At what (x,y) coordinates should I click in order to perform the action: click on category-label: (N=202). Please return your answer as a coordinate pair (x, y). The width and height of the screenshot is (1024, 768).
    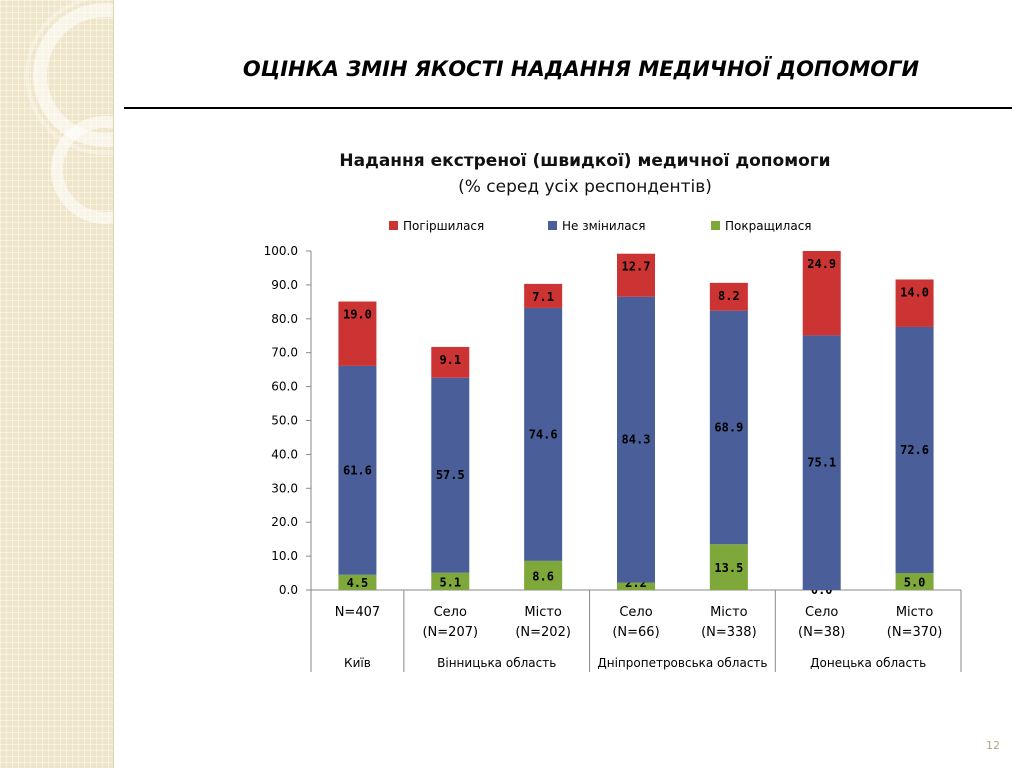
    Looking at the image, I should click on (543, 632).